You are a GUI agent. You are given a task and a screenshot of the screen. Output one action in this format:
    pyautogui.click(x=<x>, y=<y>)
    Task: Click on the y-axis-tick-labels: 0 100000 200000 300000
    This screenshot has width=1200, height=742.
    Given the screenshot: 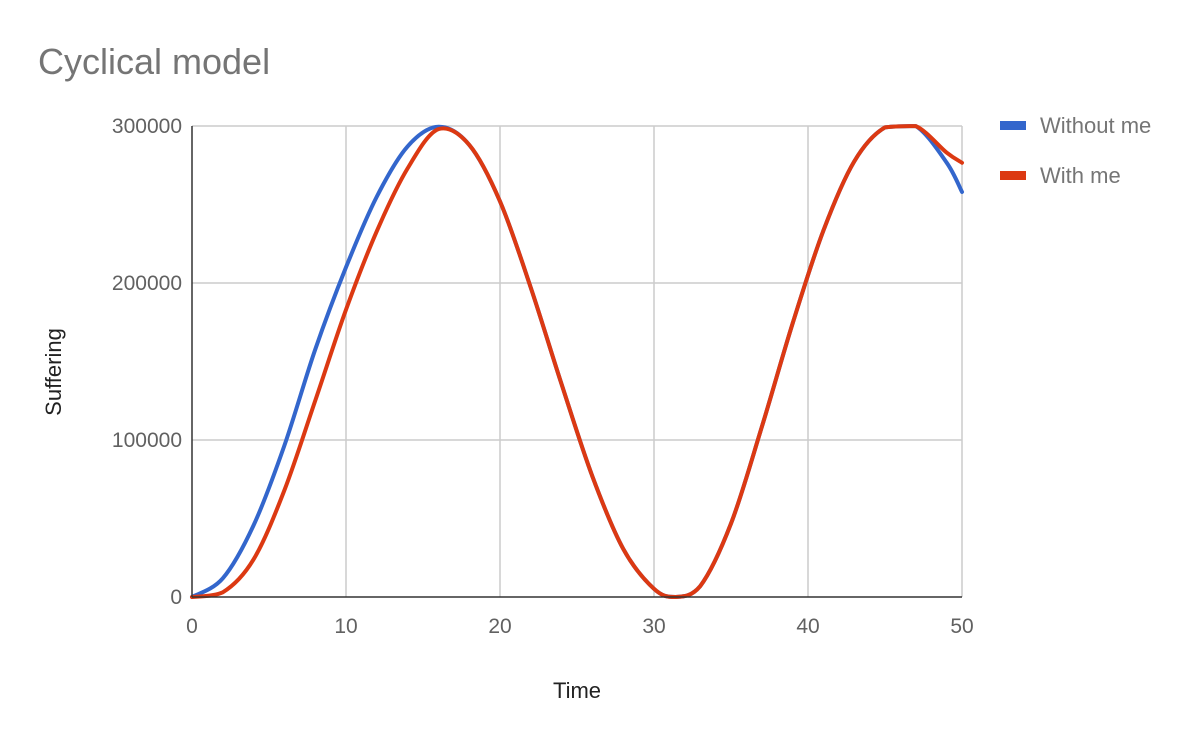 What is the action you would take?
    pyautogui.click(x=147, y=362)
    